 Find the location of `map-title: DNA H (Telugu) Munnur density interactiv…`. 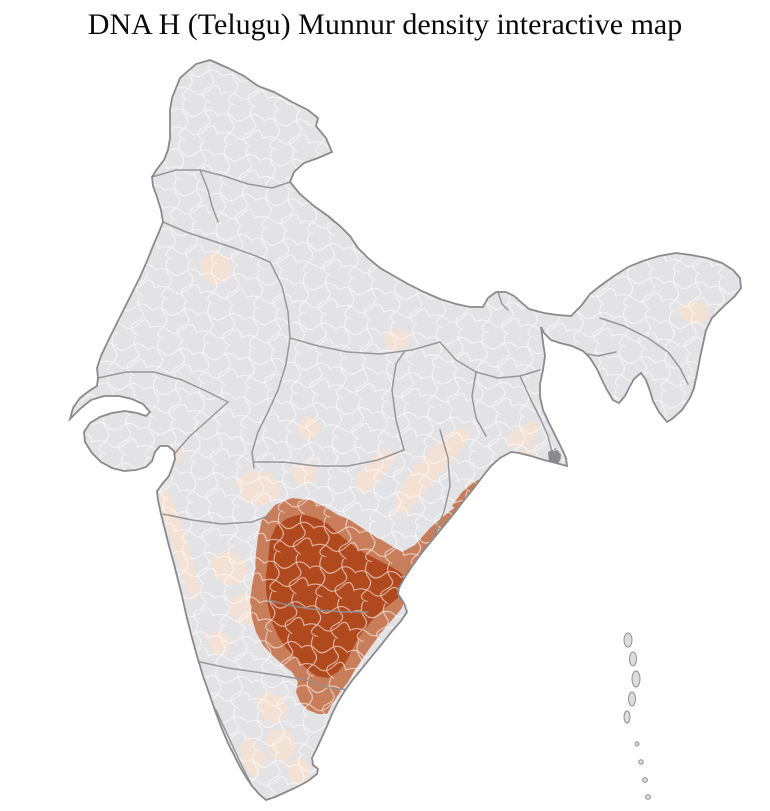

map-title: DNA H (Telugu) Munnur density interactiv… is located at coordinates (385, 24).